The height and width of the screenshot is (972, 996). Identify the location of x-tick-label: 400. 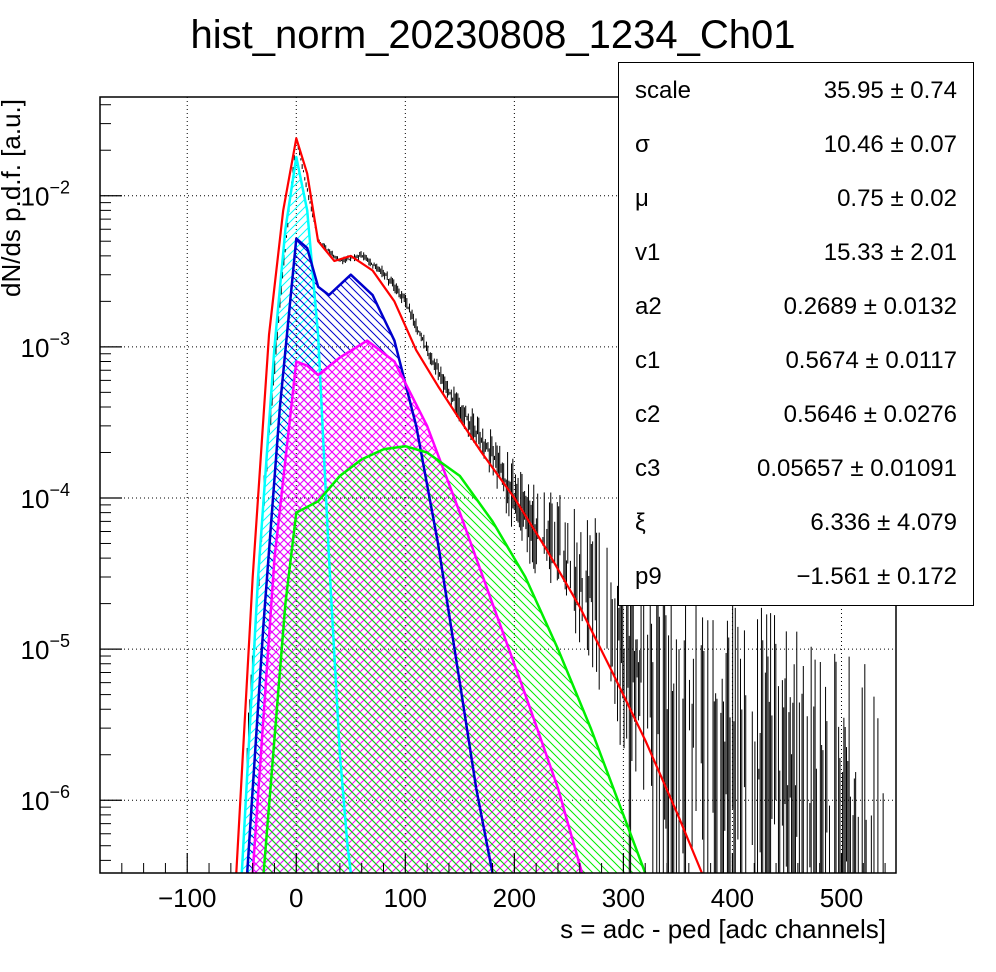
(732, 898).